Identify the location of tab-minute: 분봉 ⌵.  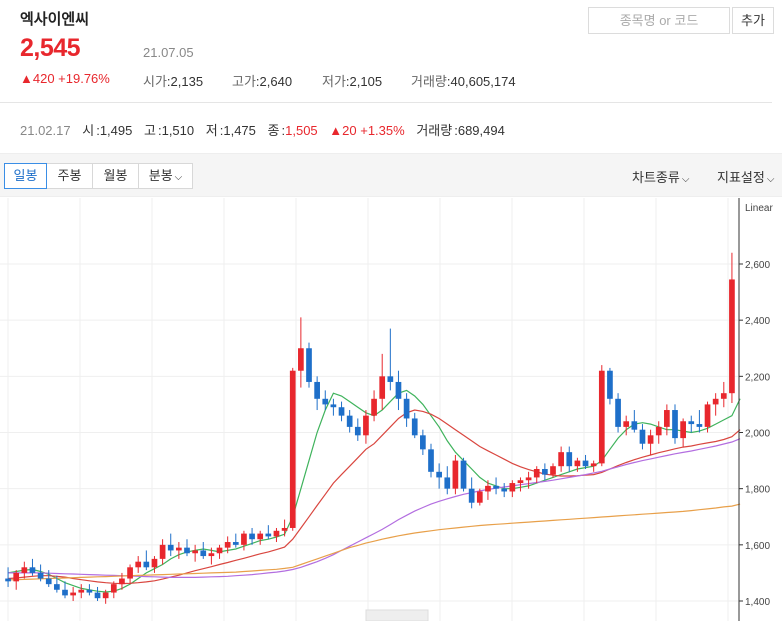
(165, 176).